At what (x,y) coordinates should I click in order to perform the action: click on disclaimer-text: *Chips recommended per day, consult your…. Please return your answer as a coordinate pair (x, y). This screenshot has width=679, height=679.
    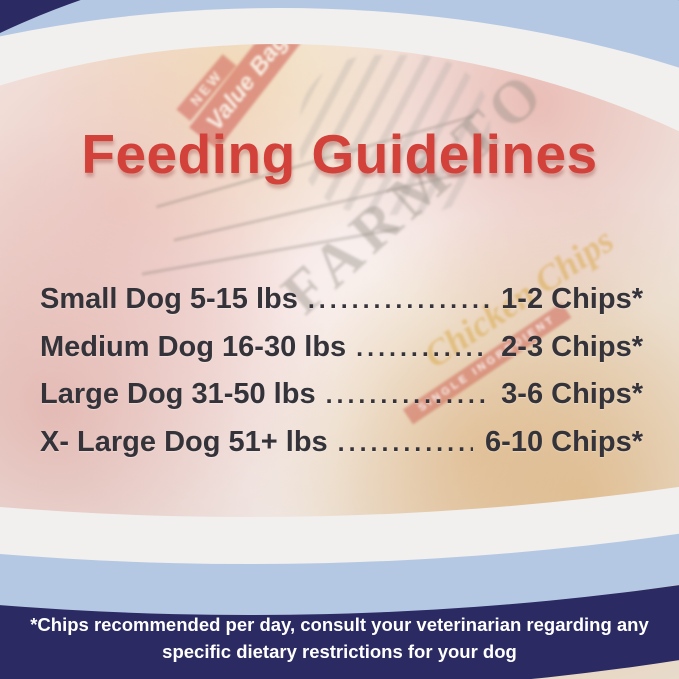
    Looking at the image, I should click on (339, 639).